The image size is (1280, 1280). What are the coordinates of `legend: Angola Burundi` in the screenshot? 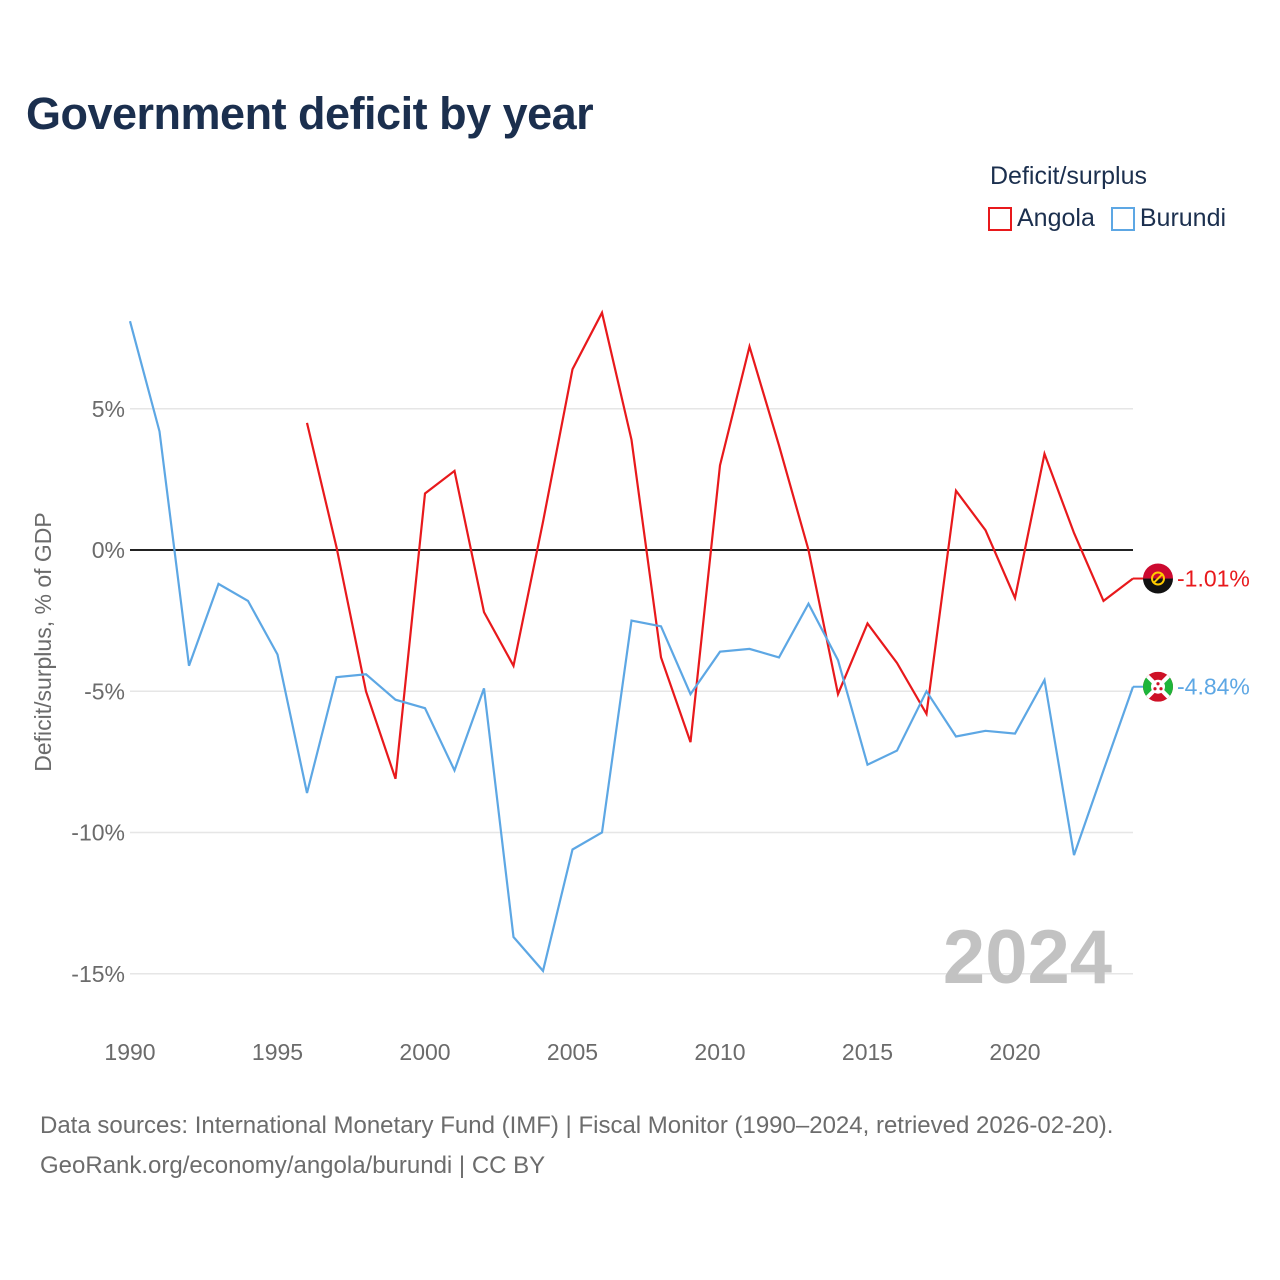 It's located at (1107, 218).